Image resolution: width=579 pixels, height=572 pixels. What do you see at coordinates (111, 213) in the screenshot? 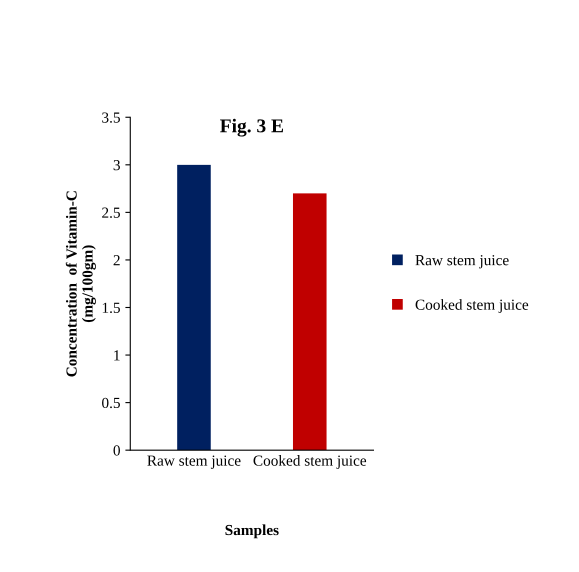
I see `y-tick-label: 2.5` at bounding box center [111, 213].